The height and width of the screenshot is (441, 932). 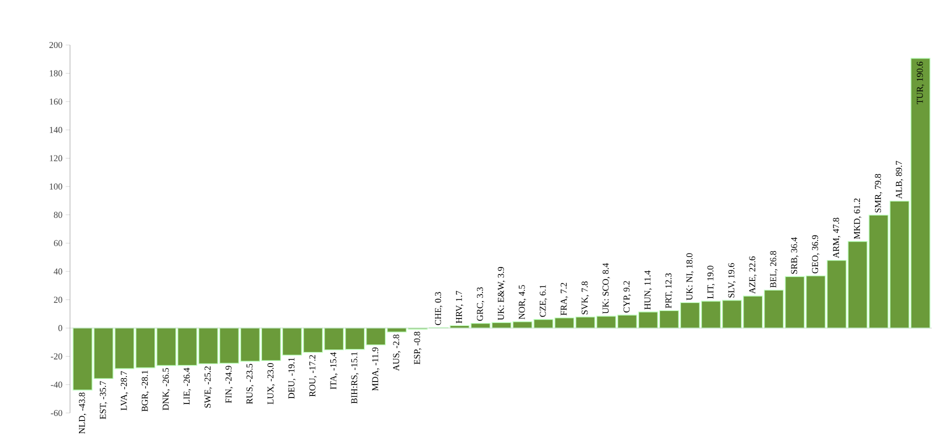 What do you see at coordinates (166, 389) in the screenshot?
I see `data-label: DNK, -26.5` at bounding box center [166, 389].